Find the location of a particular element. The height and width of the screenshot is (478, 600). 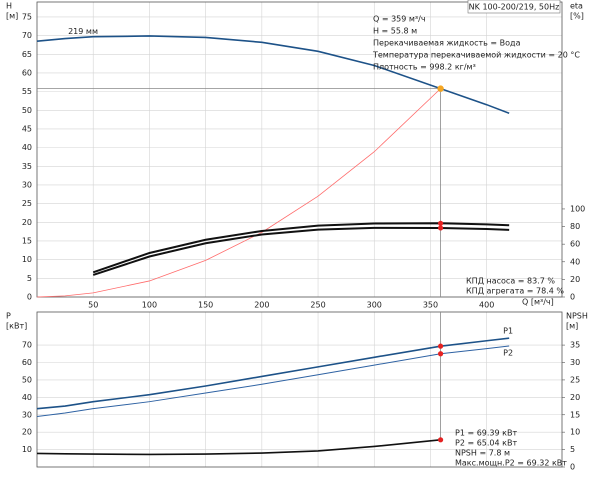

y2-axis-label: NPSH is located at coordinates (577, 316).